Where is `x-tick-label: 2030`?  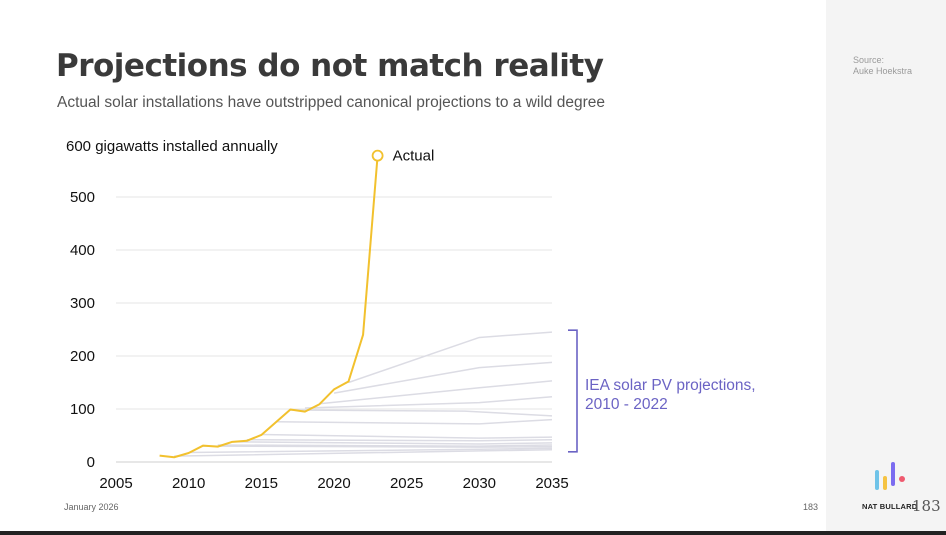
x-tick-label: 2030 is located at coordinates (479, 483).